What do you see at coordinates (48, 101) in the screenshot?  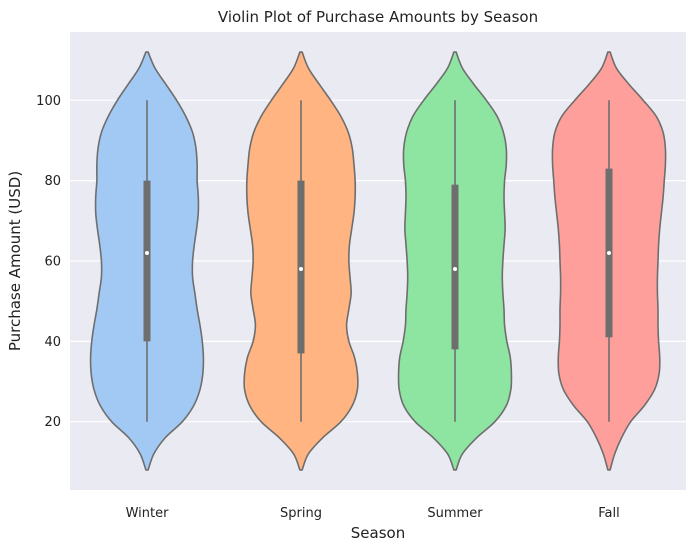 I see `y-tick-label: 100` at bounding box center [48, 101].